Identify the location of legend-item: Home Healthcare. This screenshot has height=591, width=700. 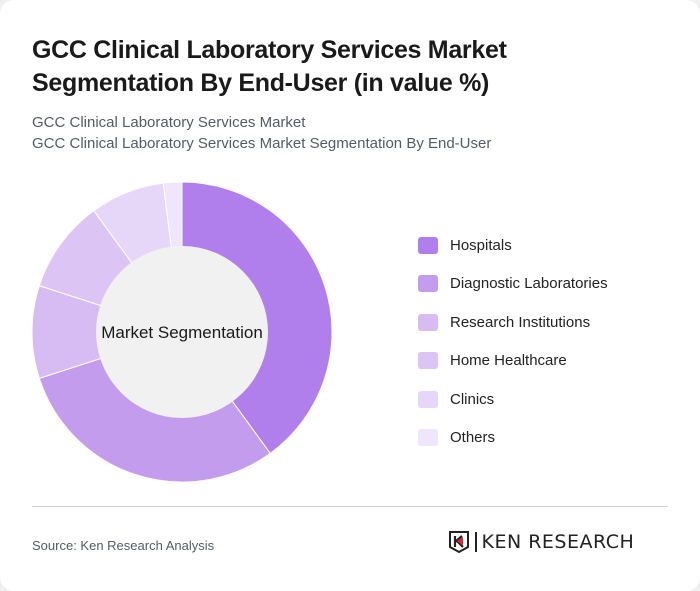
(513, 361).